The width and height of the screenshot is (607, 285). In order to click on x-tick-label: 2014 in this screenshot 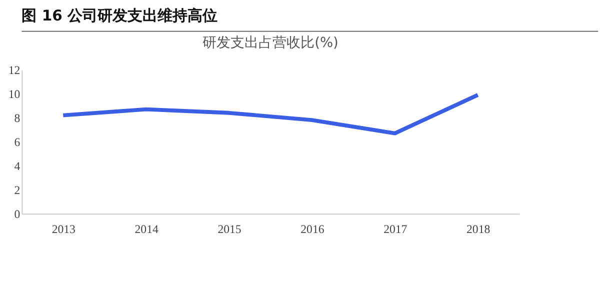, I will do `click(146, 229)`.